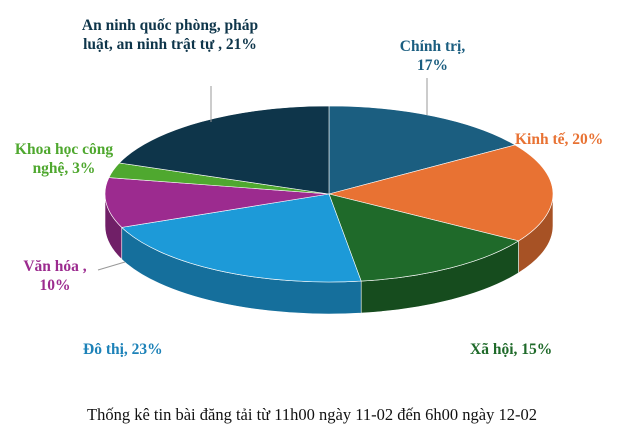 Image resolution: width=624 pixels, height=444 pixels. I want to click on data-label-xa-hoi: Xã hội, 15%, so click(511, 349).